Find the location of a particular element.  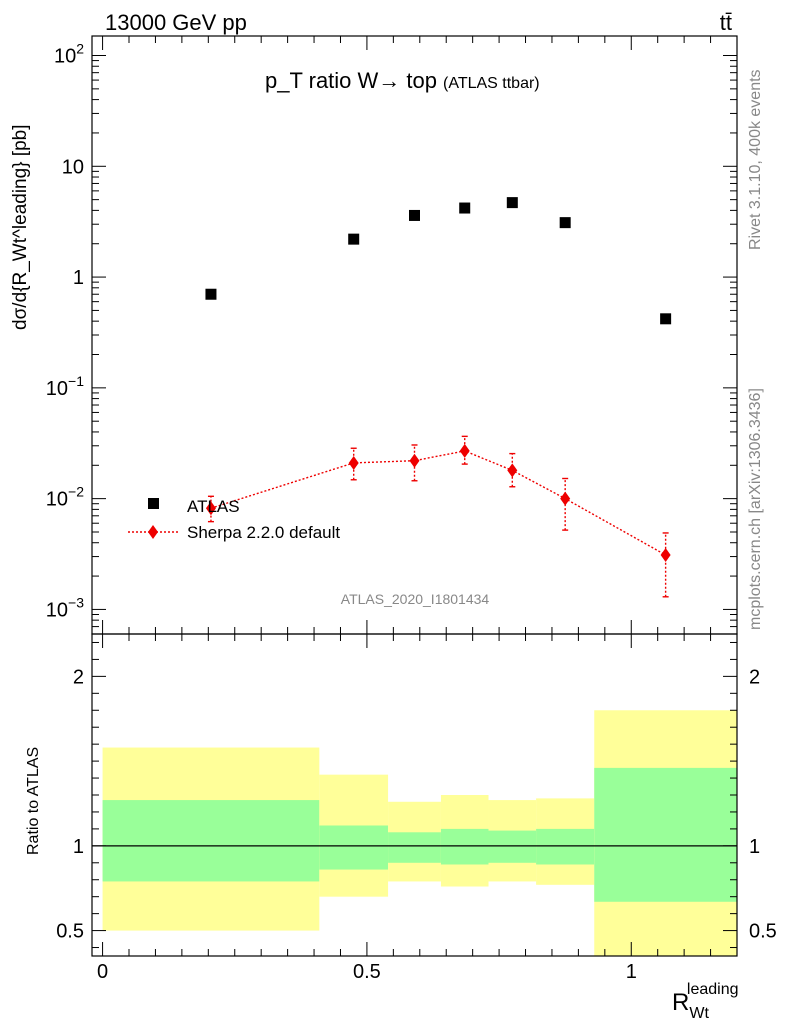

process-label: tt̄ is located at coordinates (726, 22).